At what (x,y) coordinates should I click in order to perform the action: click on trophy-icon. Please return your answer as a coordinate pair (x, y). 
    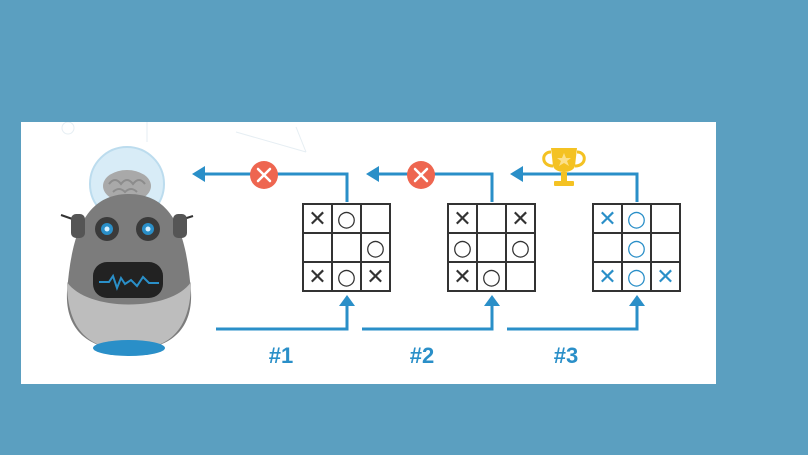
    Looking at the image, I should click on (564, 167).